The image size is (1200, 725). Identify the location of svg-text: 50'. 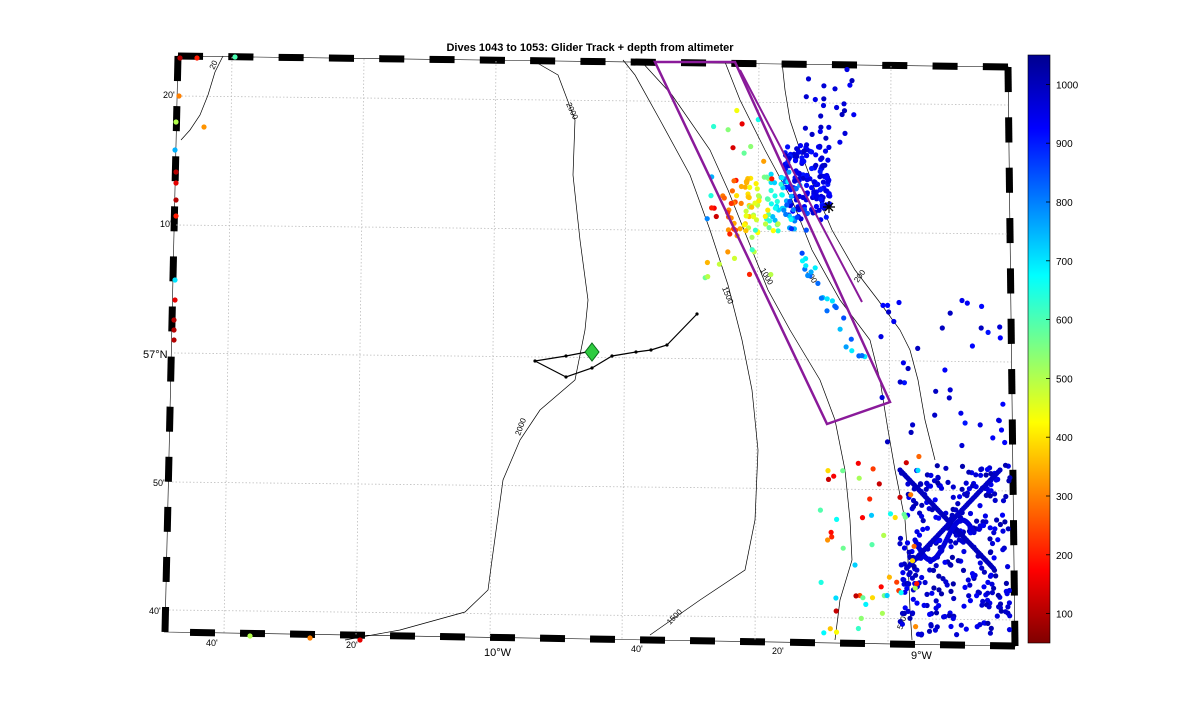
(159, 483).